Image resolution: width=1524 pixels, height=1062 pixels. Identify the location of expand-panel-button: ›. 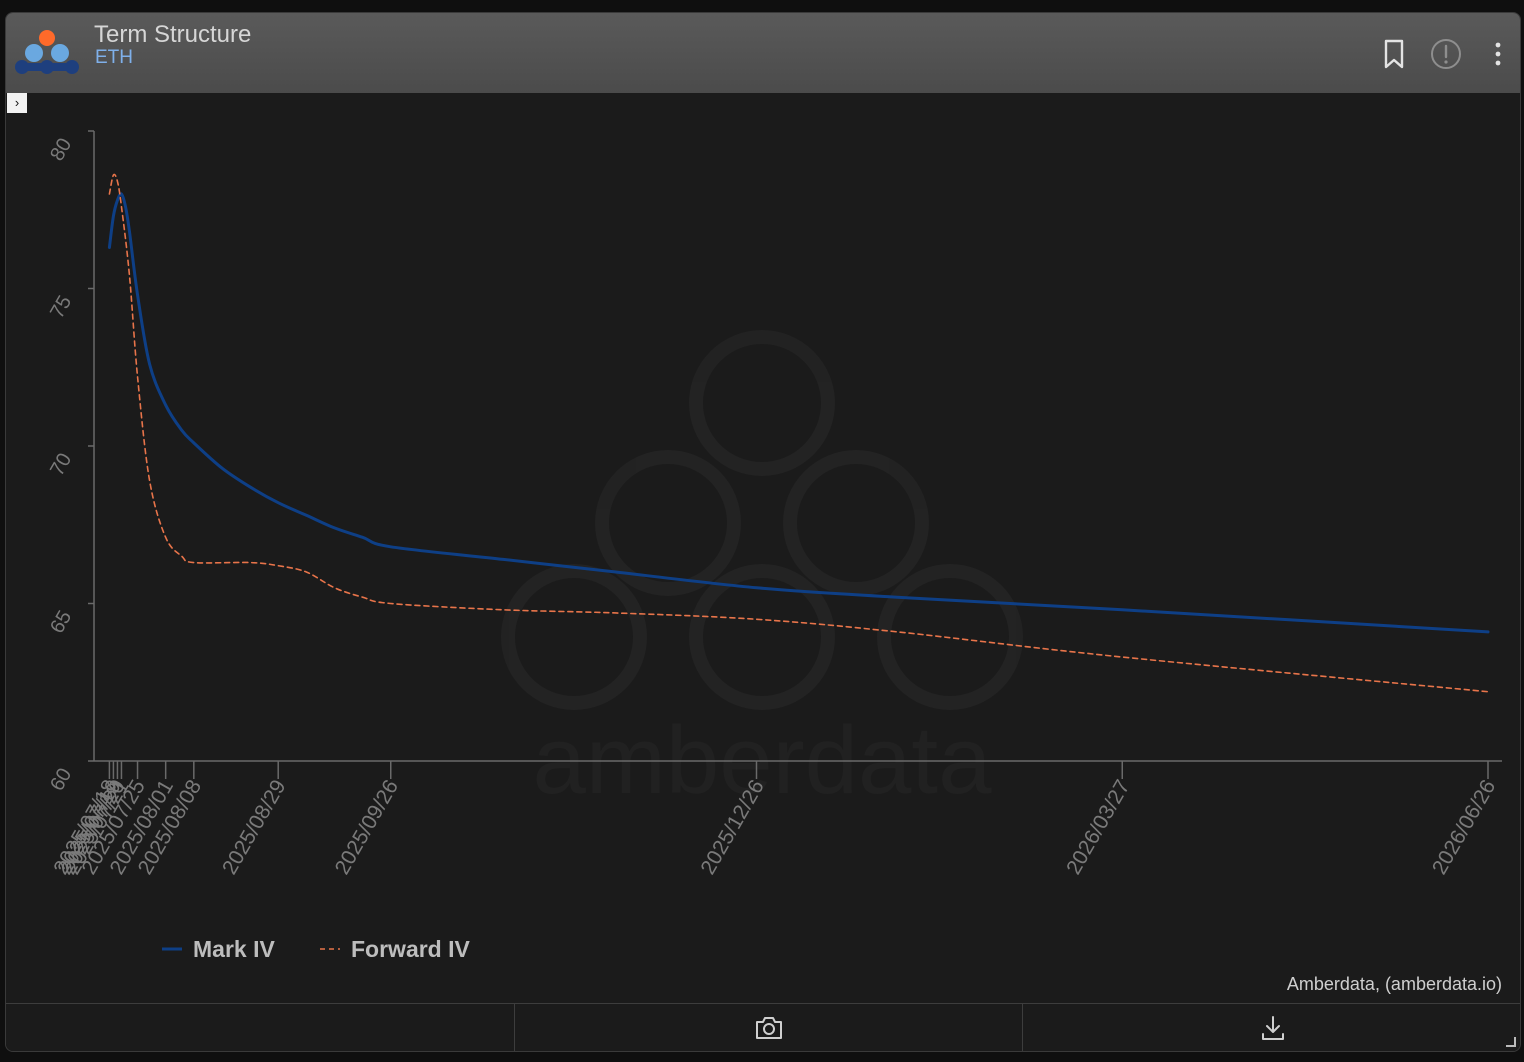
(17, 103).